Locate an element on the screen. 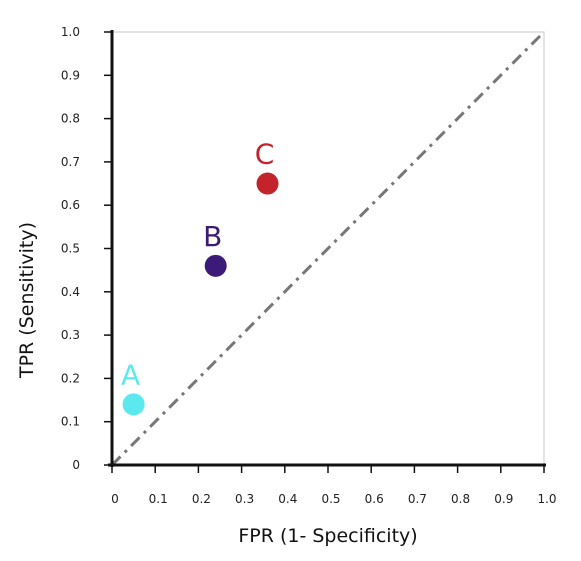 The image size is (581, 561). x-tick-label: 0.9 is located at coordinates (503, 499).